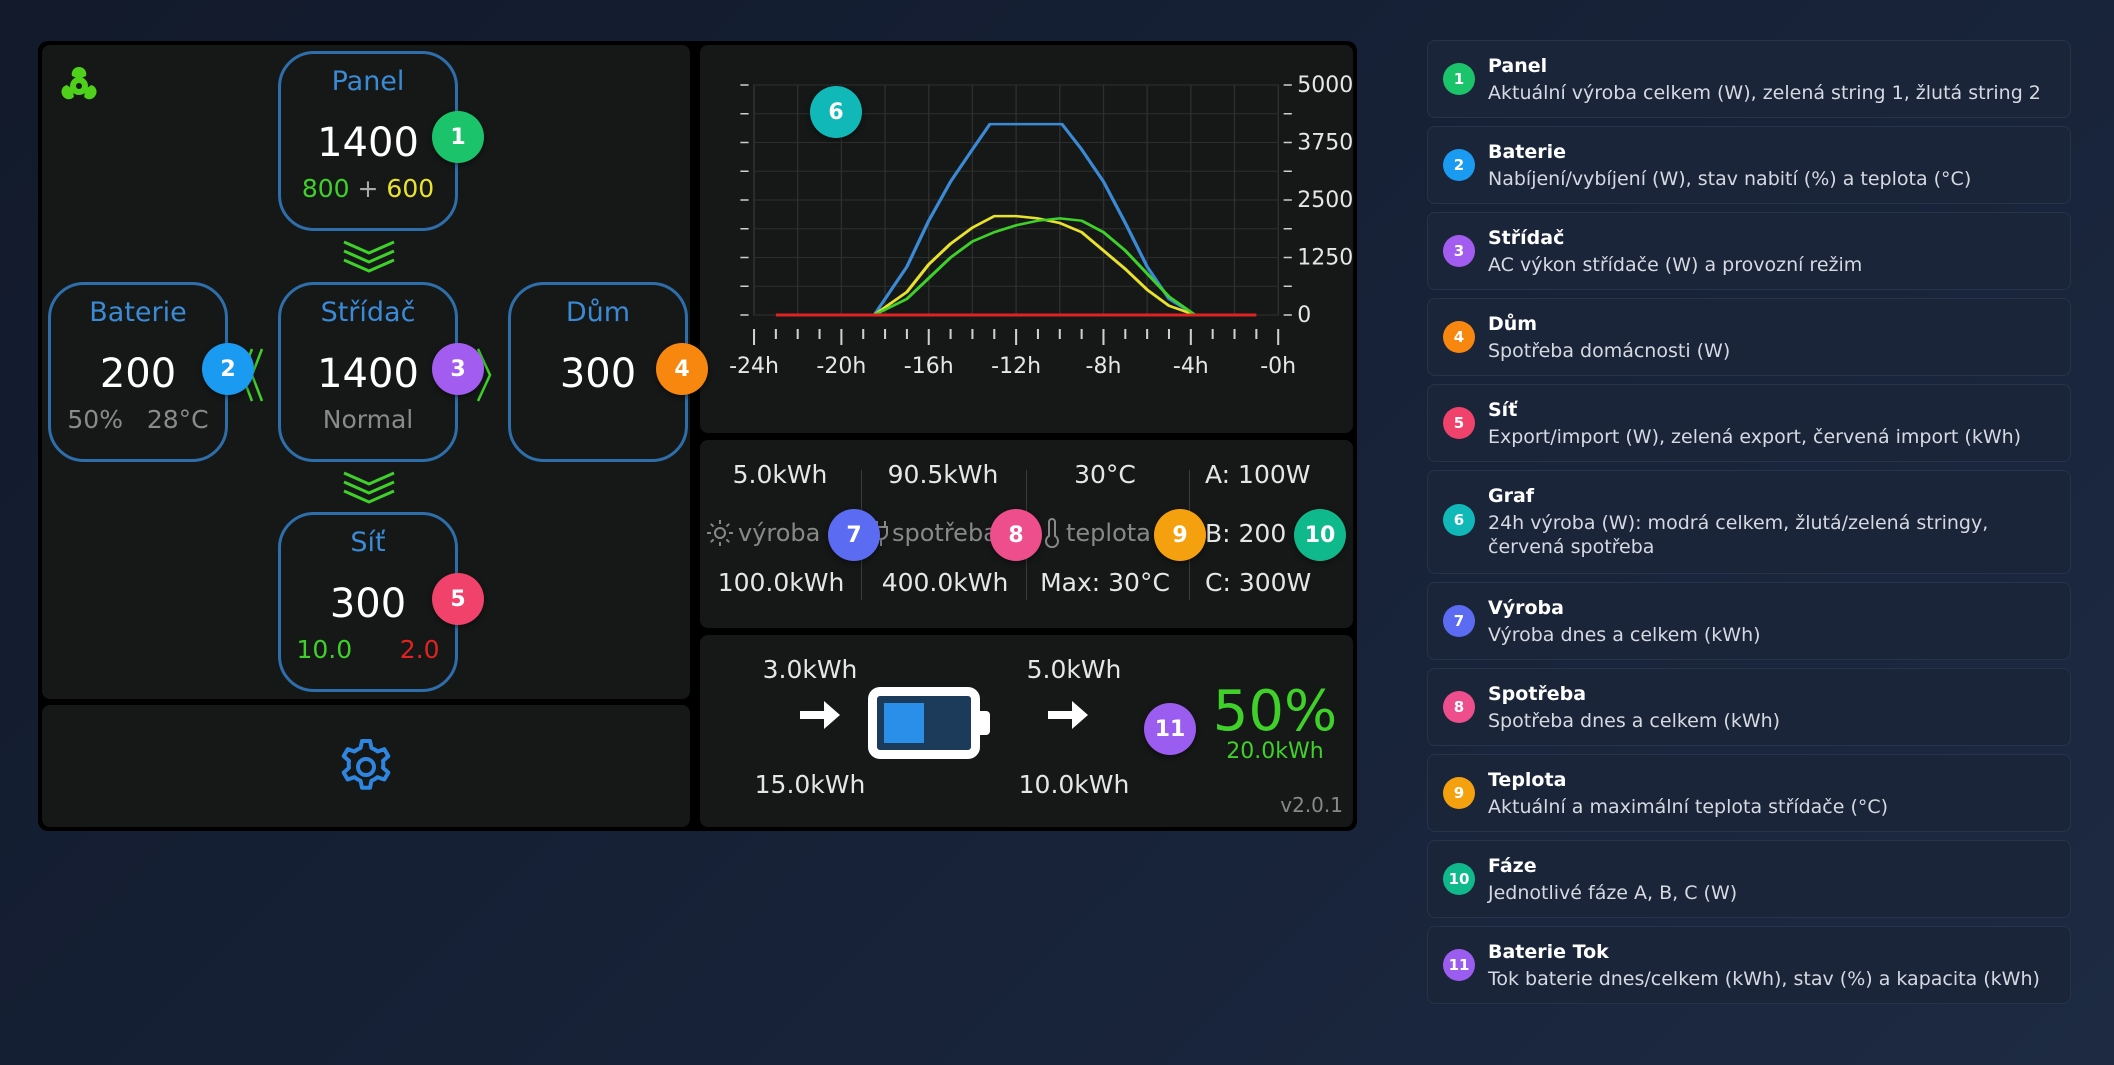 This screenshot has height=1065, width=2114. I want to click on grid-node: Síť 300 10.0 2.0, so click(368, 602).